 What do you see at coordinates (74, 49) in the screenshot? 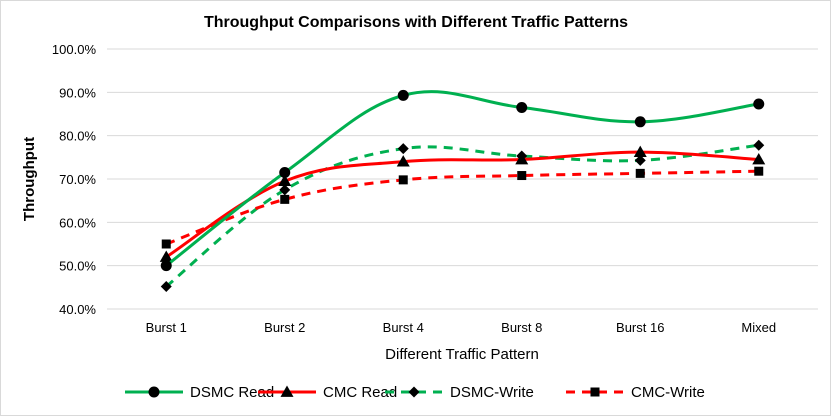
I see `y-tick-label: 100.0%` at bounding box center [74, 49].